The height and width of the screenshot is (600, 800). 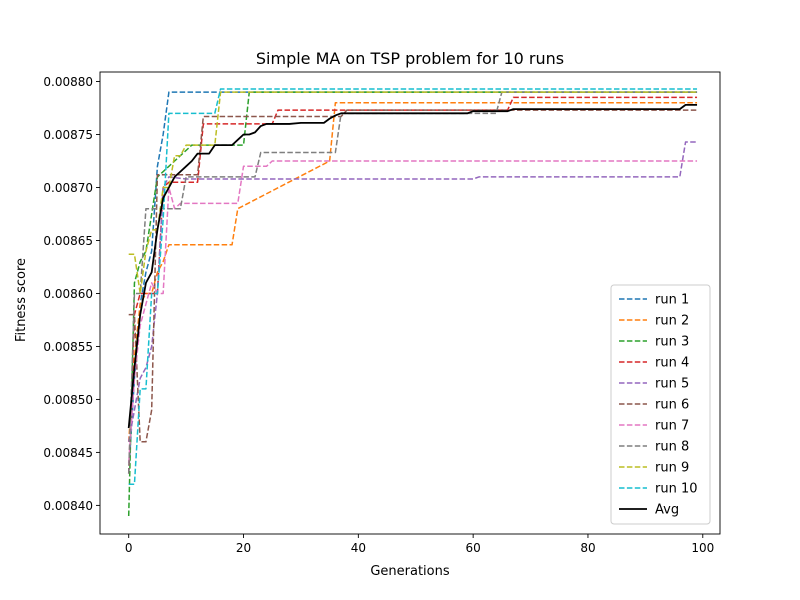 I want to click on legend-box, so click(x=660, y=404).